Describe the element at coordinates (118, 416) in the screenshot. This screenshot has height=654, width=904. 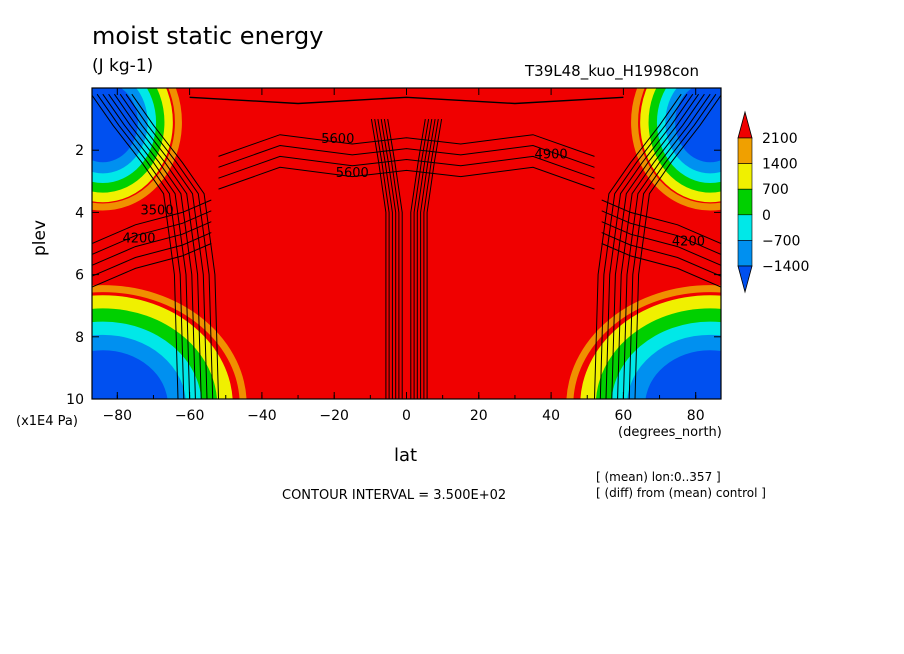
I see `x-tick-label-0: −80` at that location.